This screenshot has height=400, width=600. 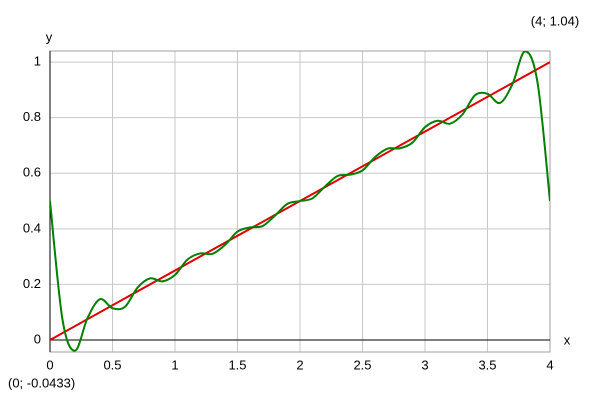 What do you see at coordinates (424, 364) in the screenshot?
I see `x-tick-label: 3` at bounding box center [424, 364].